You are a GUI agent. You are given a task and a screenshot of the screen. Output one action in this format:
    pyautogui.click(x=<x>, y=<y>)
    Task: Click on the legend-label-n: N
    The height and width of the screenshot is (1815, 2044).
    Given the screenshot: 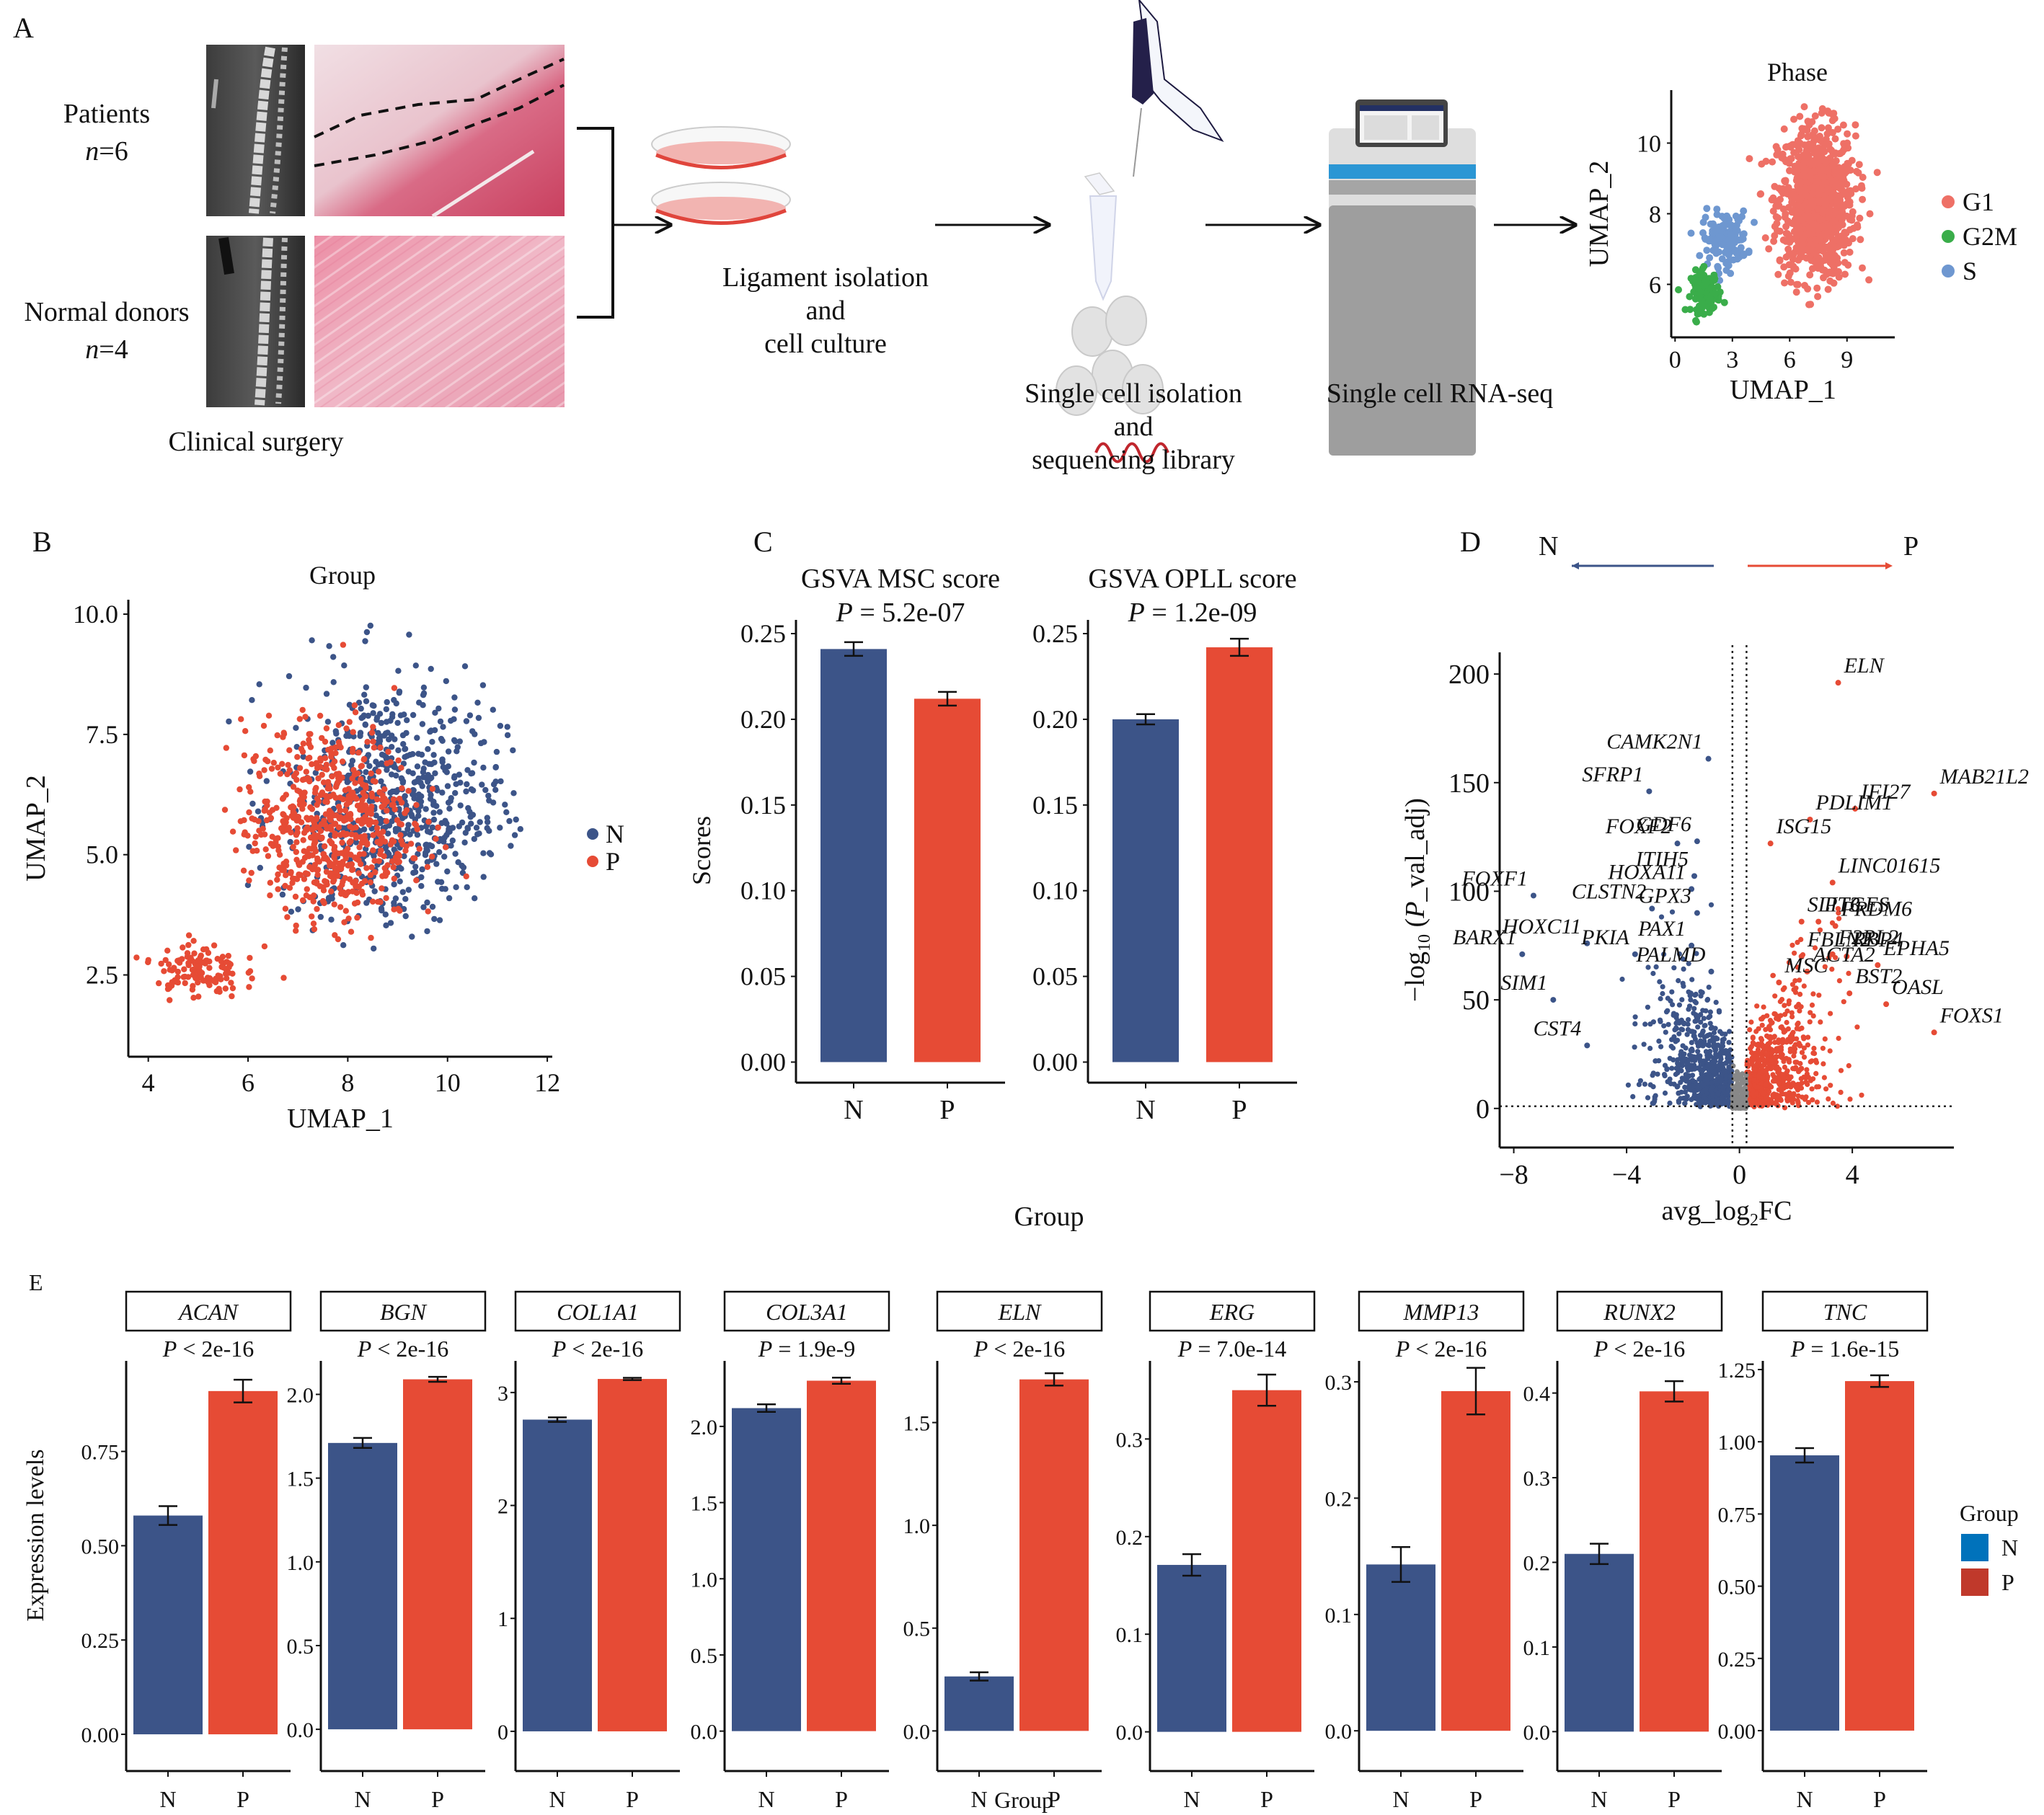 What is the action you would take?
    pyautogui.click(x=615, y=834)
    